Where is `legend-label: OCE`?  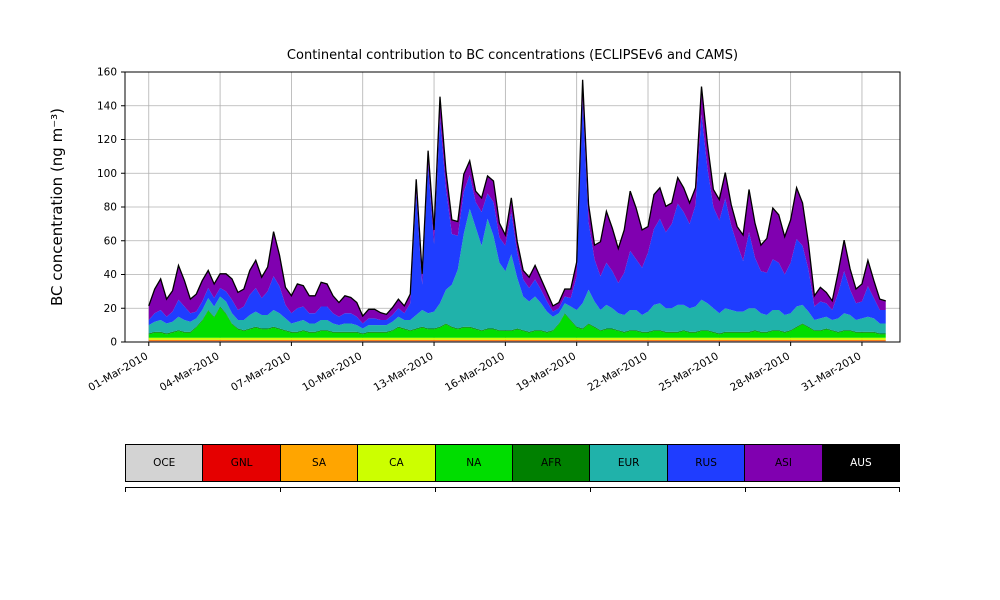 legend-label: OCE is located at coordinates (164, 463).